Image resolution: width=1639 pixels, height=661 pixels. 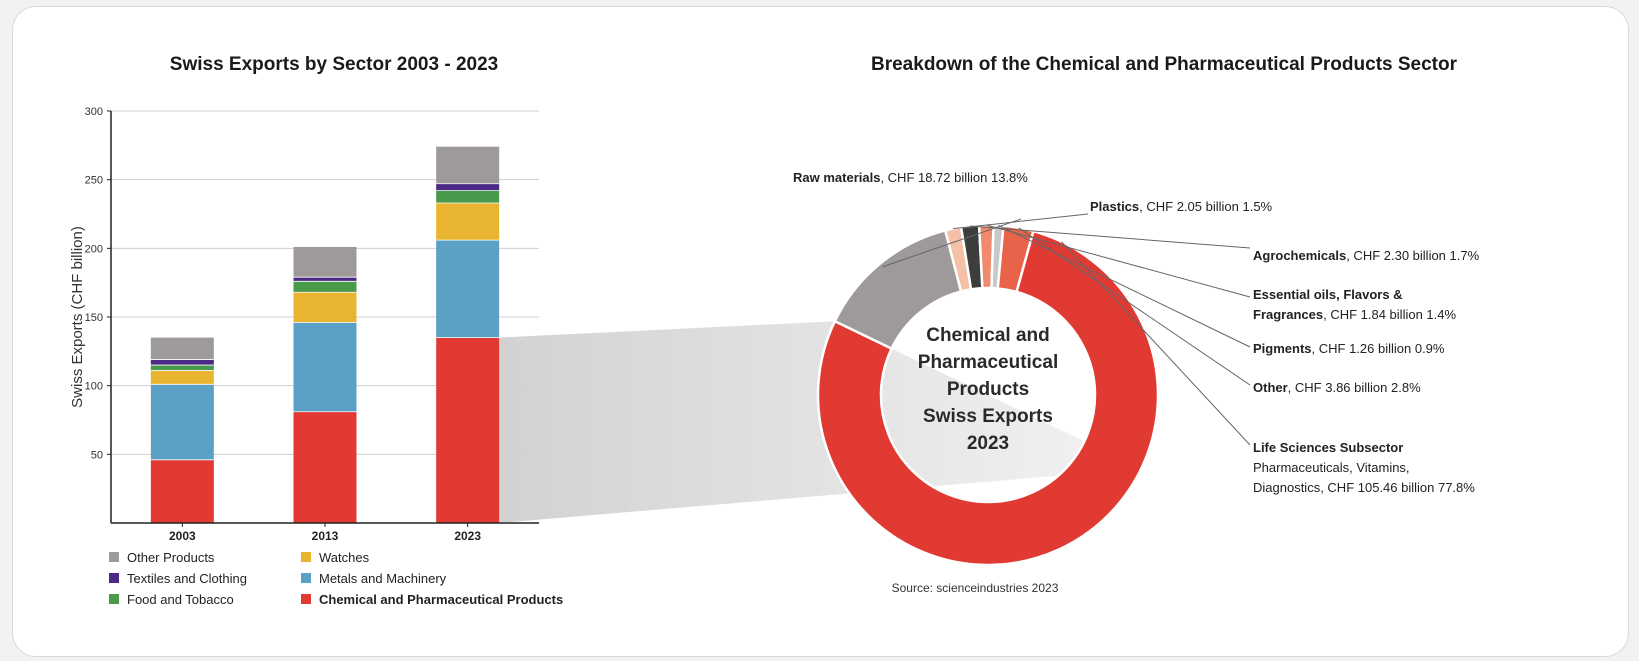 What do you see at coordinates (306, 557) in the screenshot?
I see `legend-swatch-watches` at bounding box center [306, 557].